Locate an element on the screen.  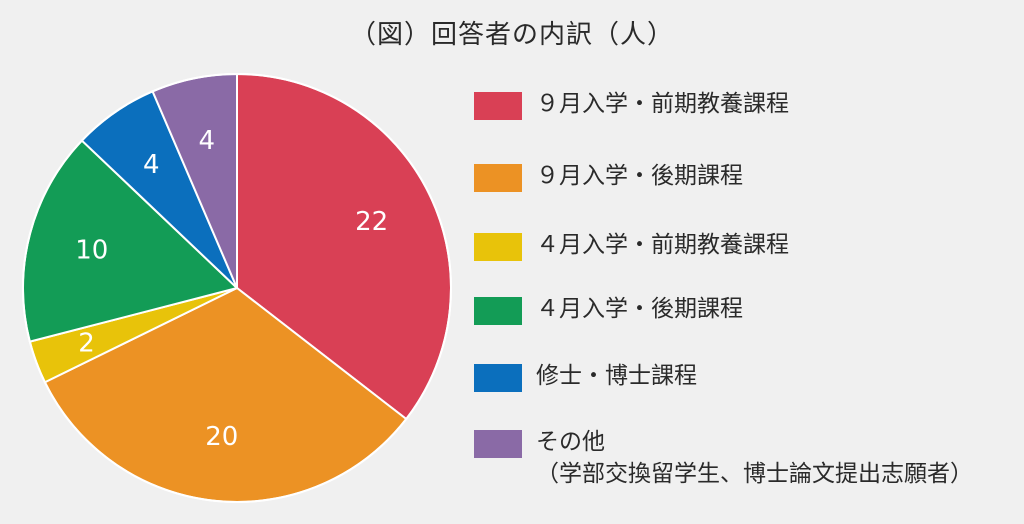
legend-label: ９月入学・前期教養課程 is located at coordinates (662, 104).